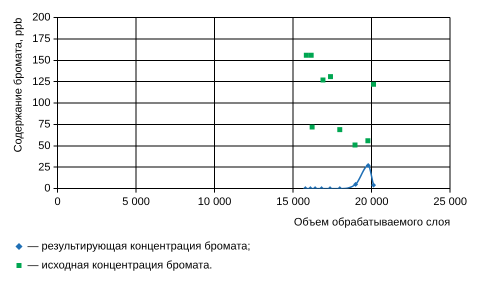 Image resolution: width=478 pixels, height=289 pixels. I want to click on y-tick-label: 200, so click(41, 18).